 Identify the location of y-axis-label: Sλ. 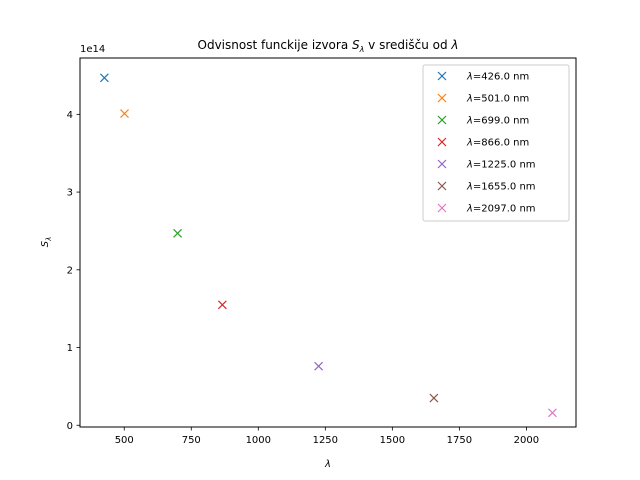
(46, 242).